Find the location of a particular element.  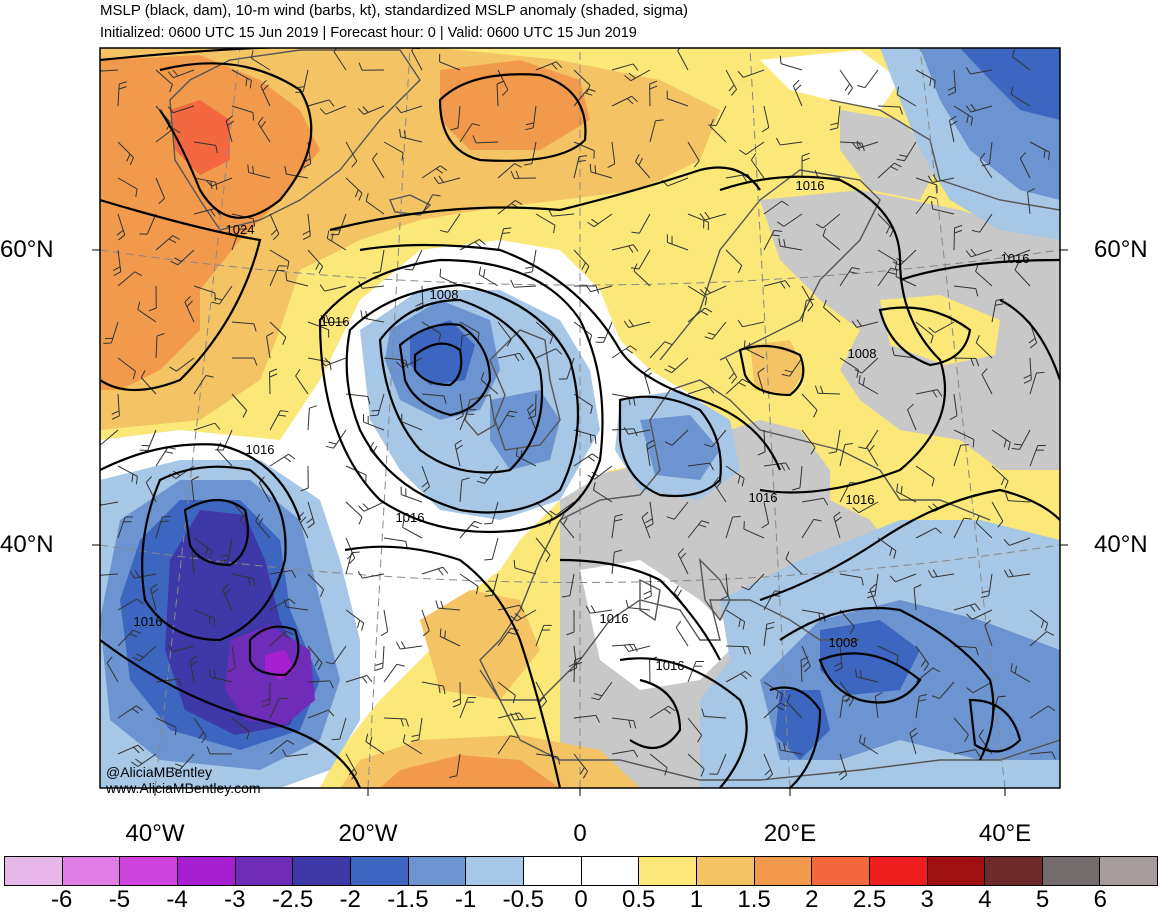

colorbar-tick-label: -1.5 is located at coordinates (407, 900).